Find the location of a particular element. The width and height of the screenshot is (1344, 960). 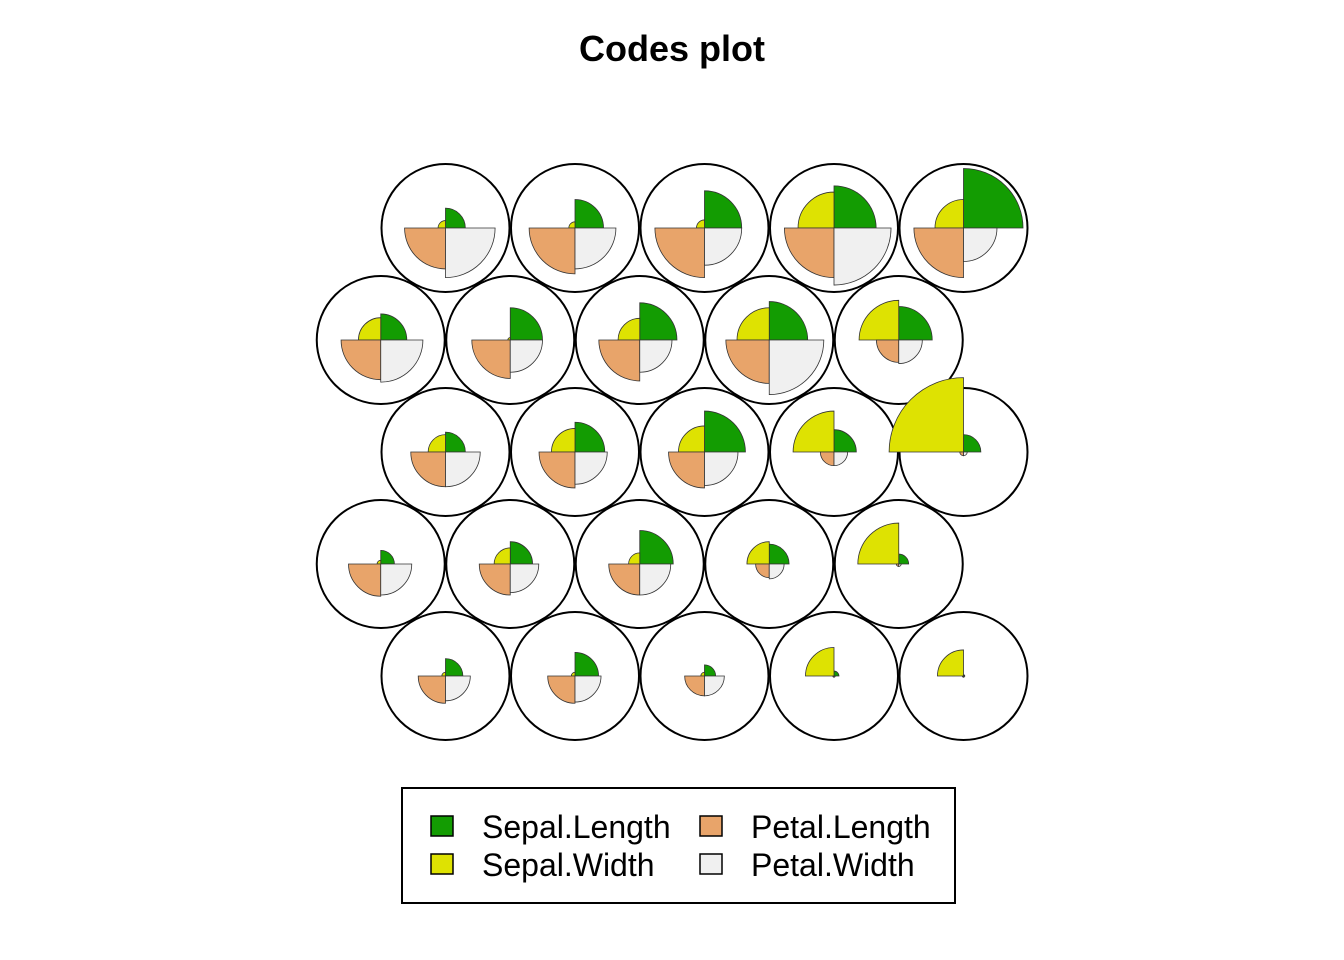

legend-label-petal-length: Petal.Length is located at coordinates (841, 827).